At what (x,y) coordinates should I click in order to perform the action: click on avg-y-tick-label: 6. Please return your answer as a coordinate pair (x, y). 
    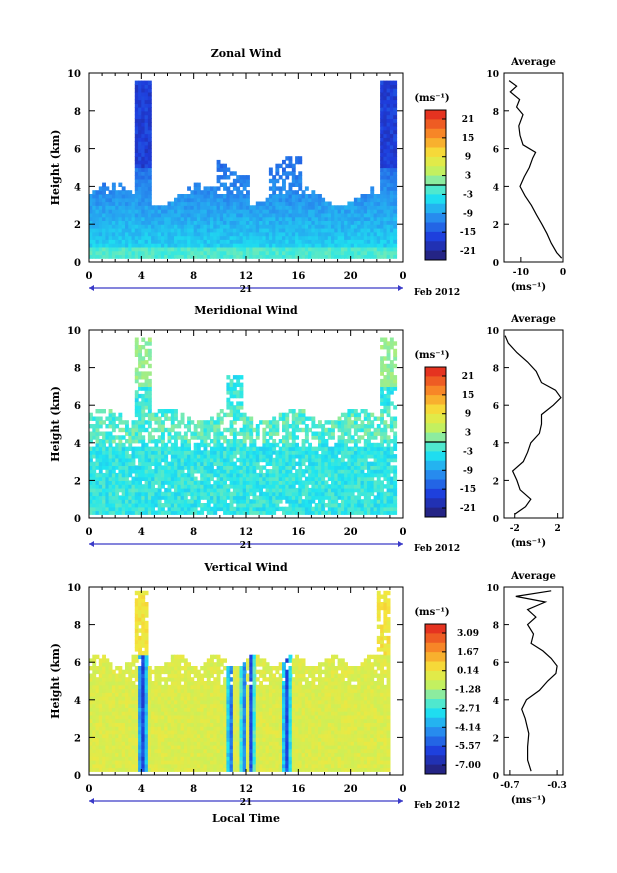
    Looking at the image, I should click on (496, 151).